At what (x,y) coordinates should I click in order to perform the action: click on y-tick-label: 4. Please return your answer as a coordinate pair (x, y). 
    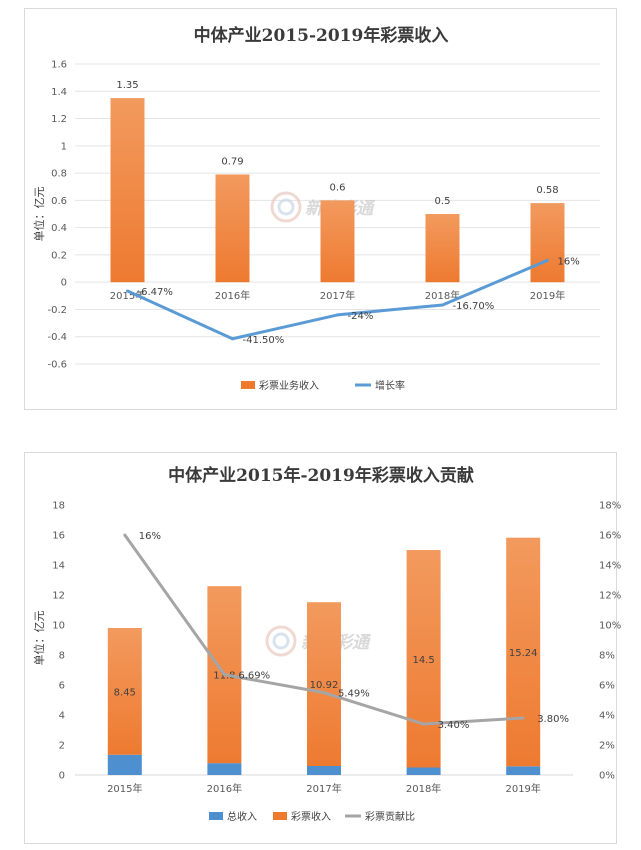
    Looking at the image, I should click on (62, 716).